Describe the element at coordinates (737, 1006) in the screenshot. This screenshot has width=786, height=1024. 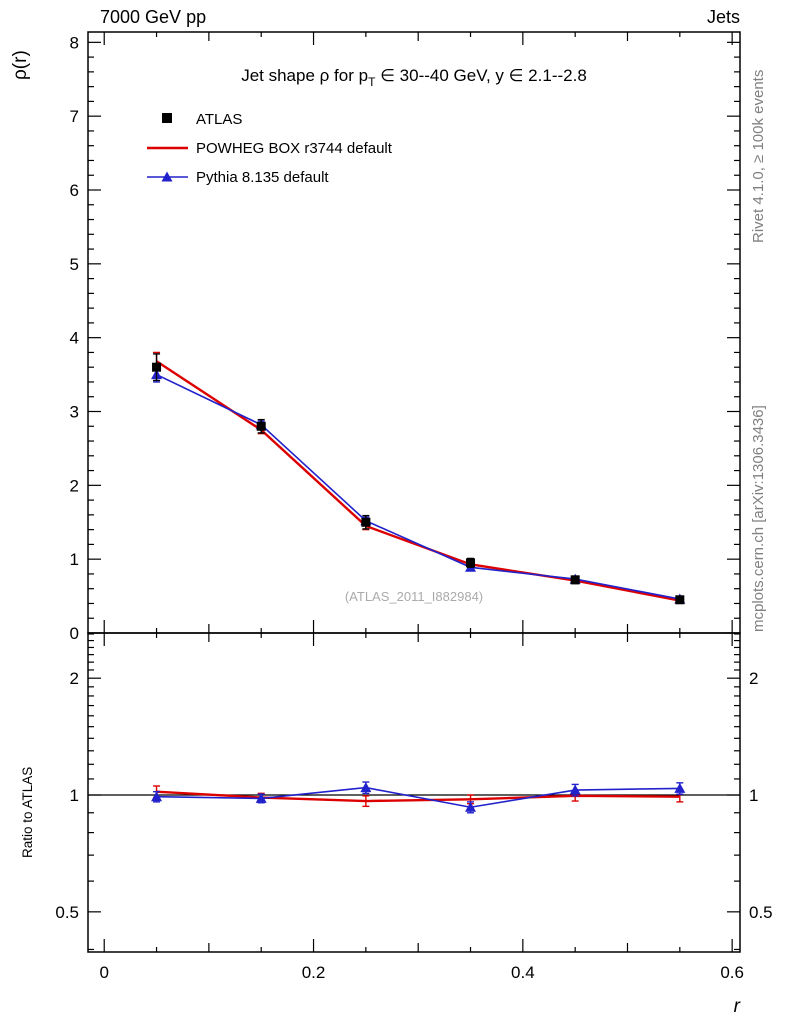
I see `x-axis-title: r` at that location.